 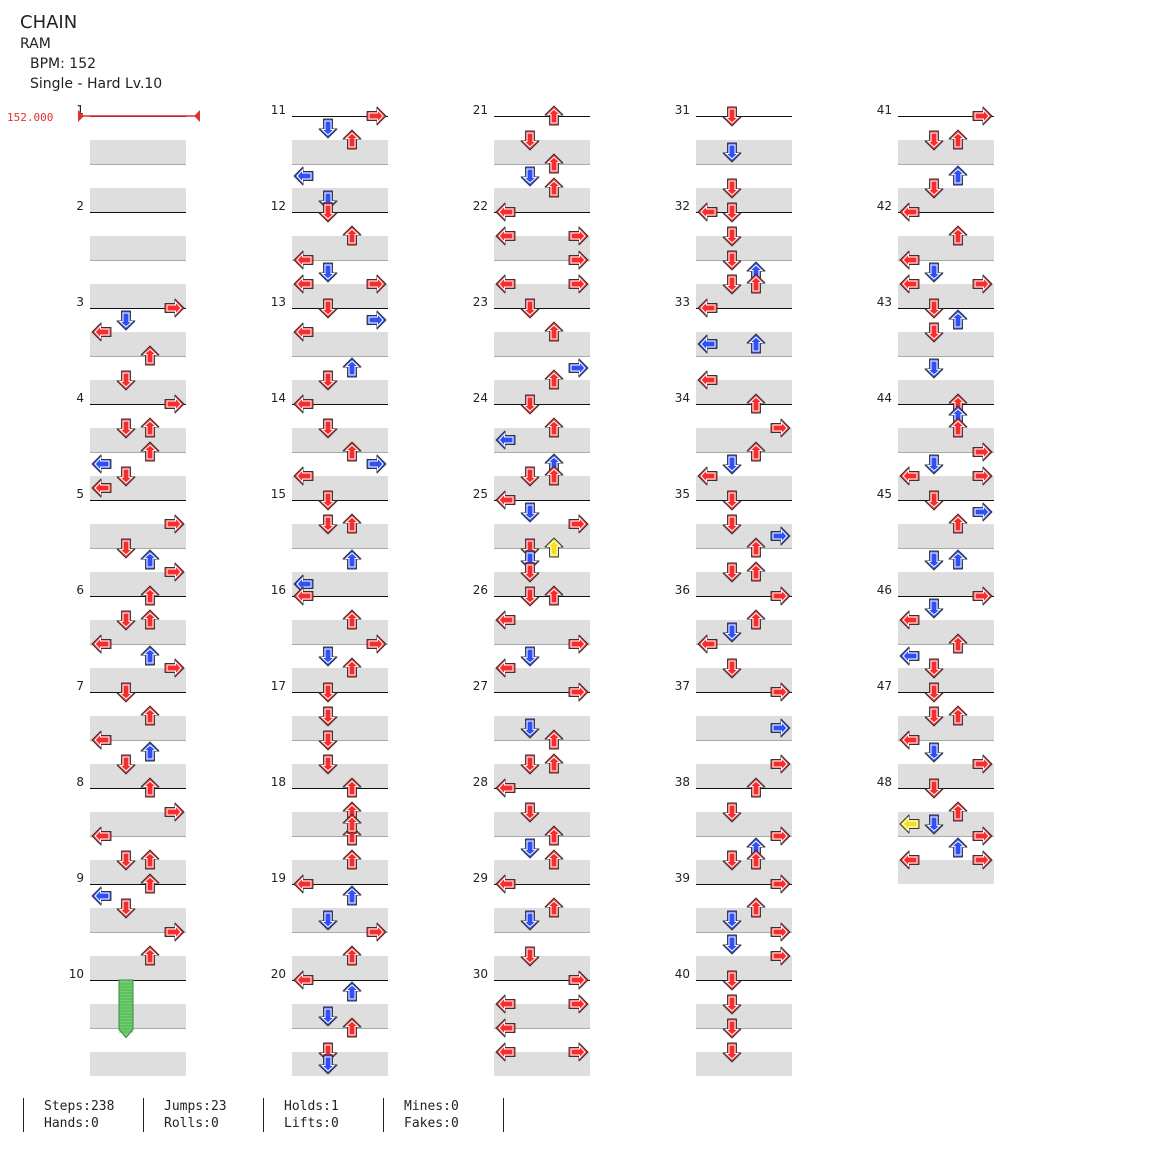 I want to click on measure-number: 40, so click(x=682, y=974).